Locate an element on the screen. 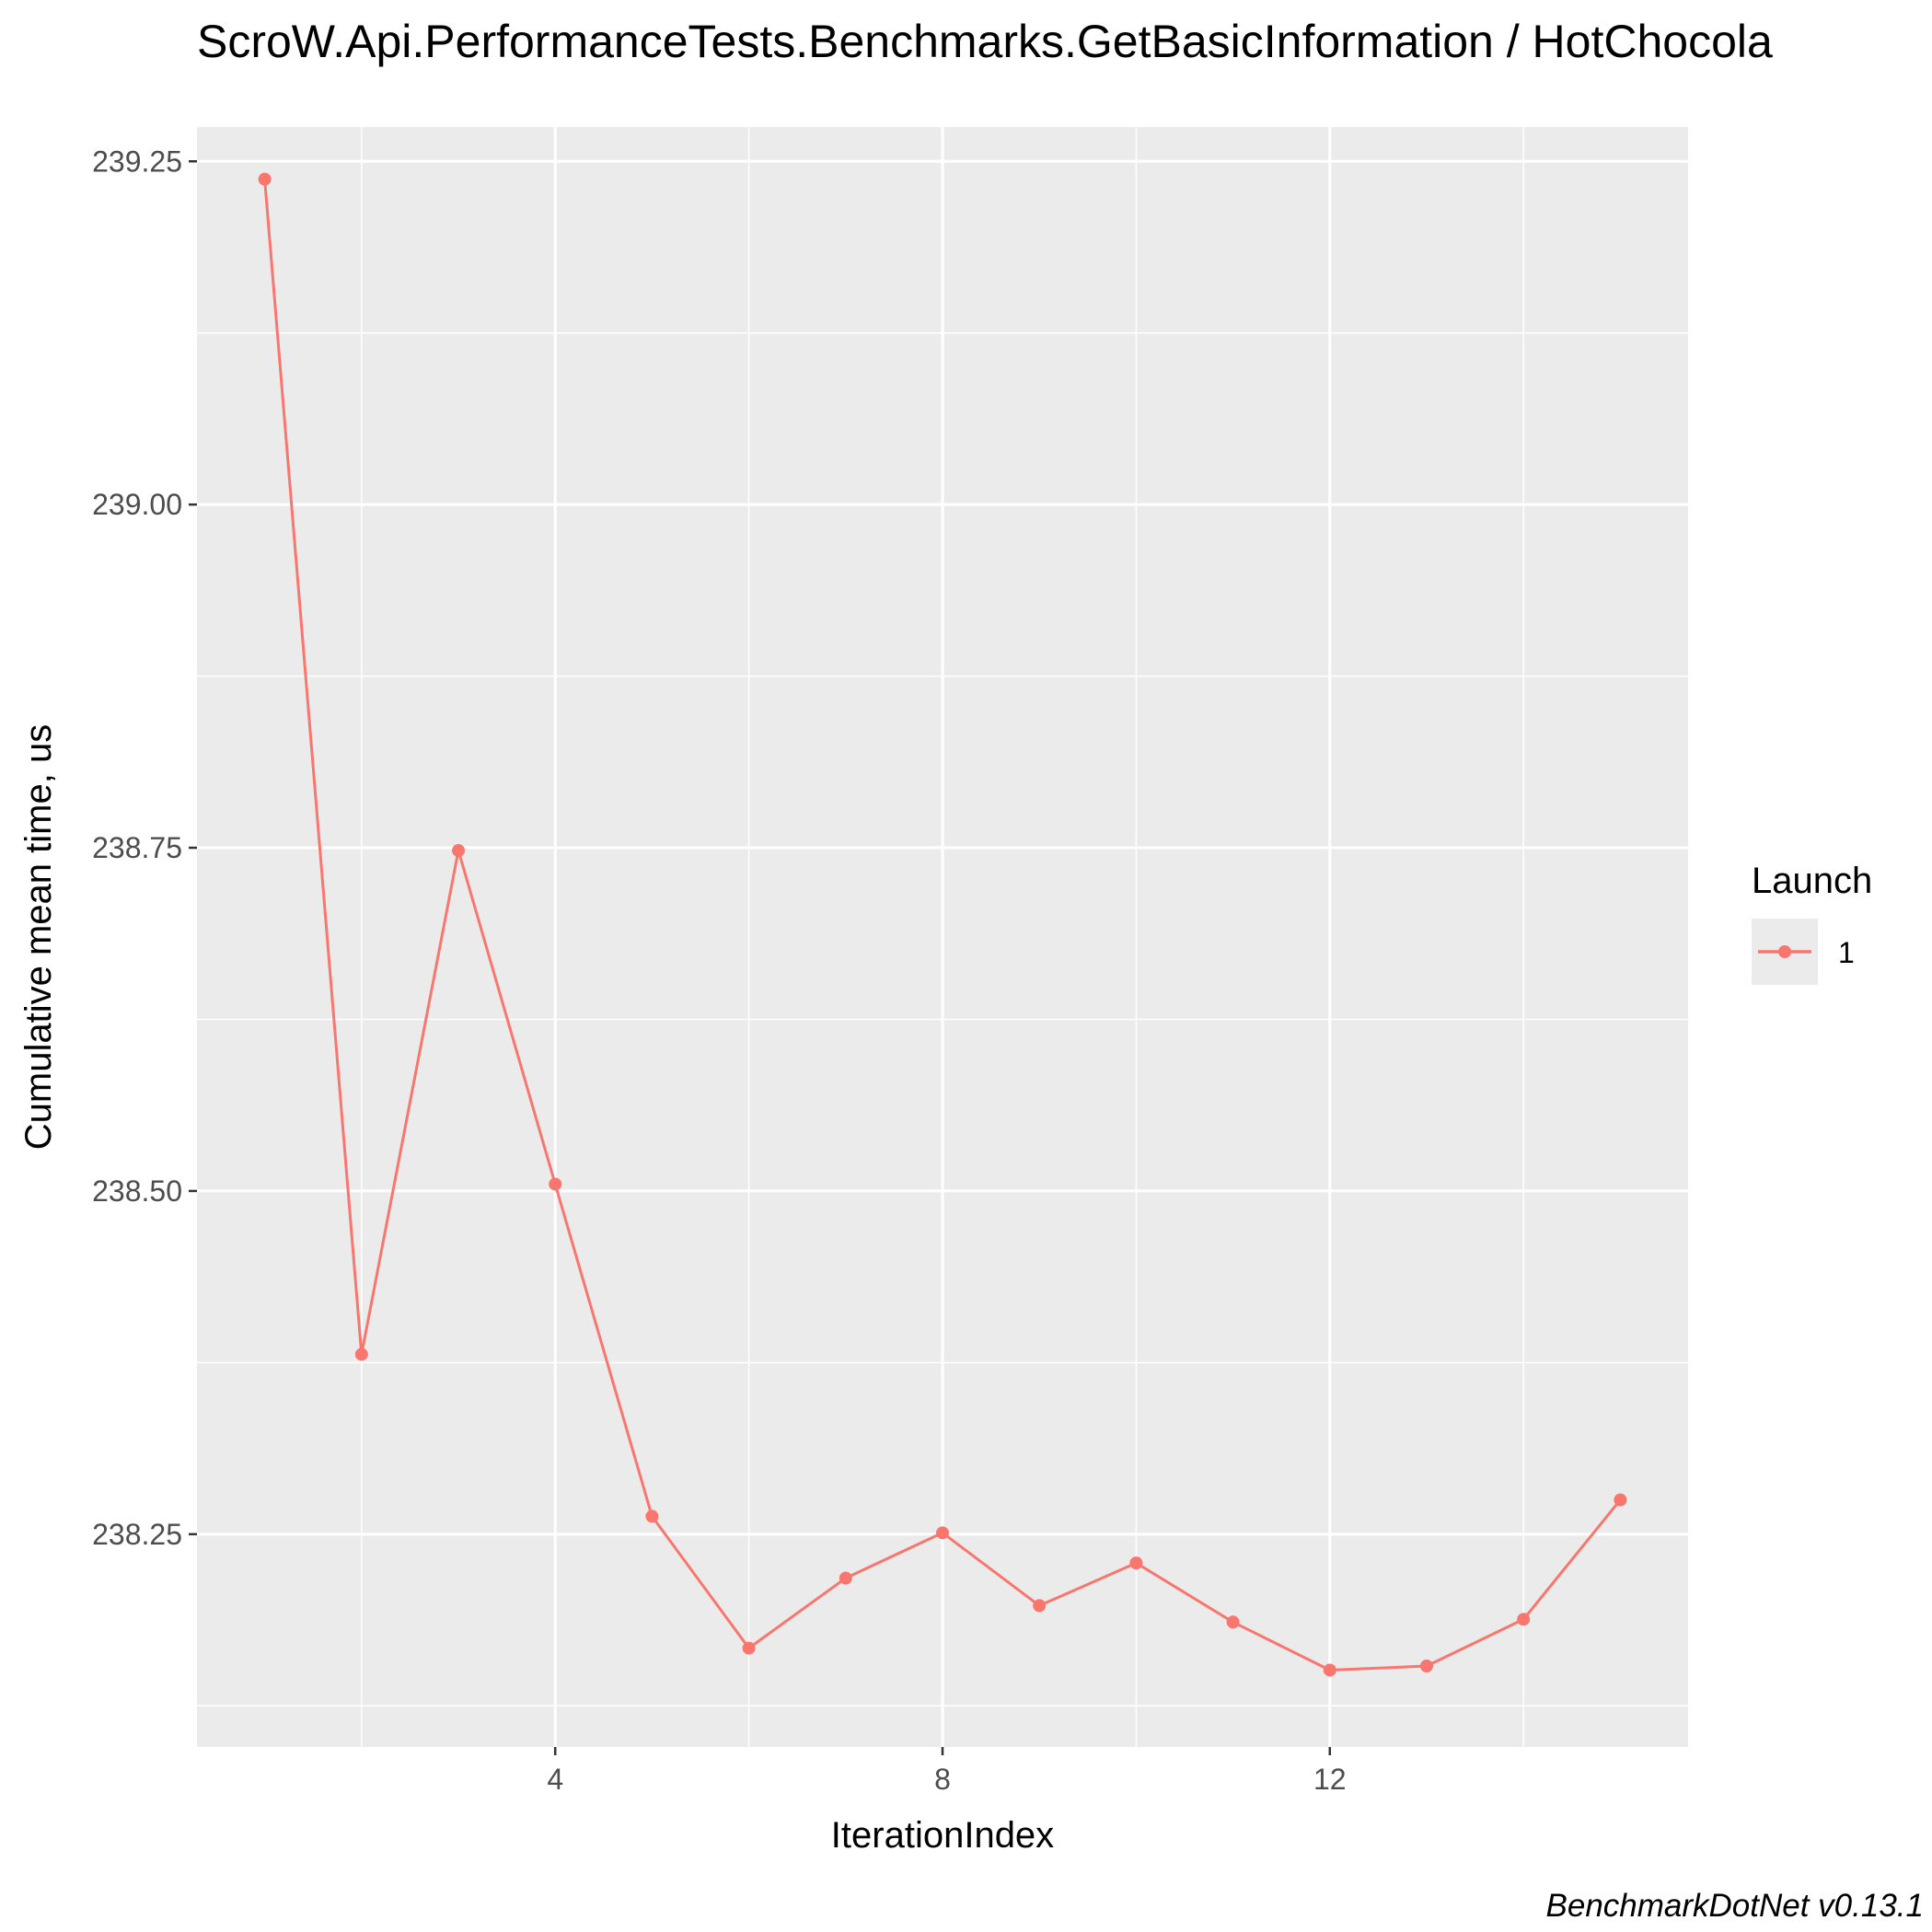 This screenshot has height=1932, width=1932. legend-label-series-1: 1 is located at coordinates (1847, 953).